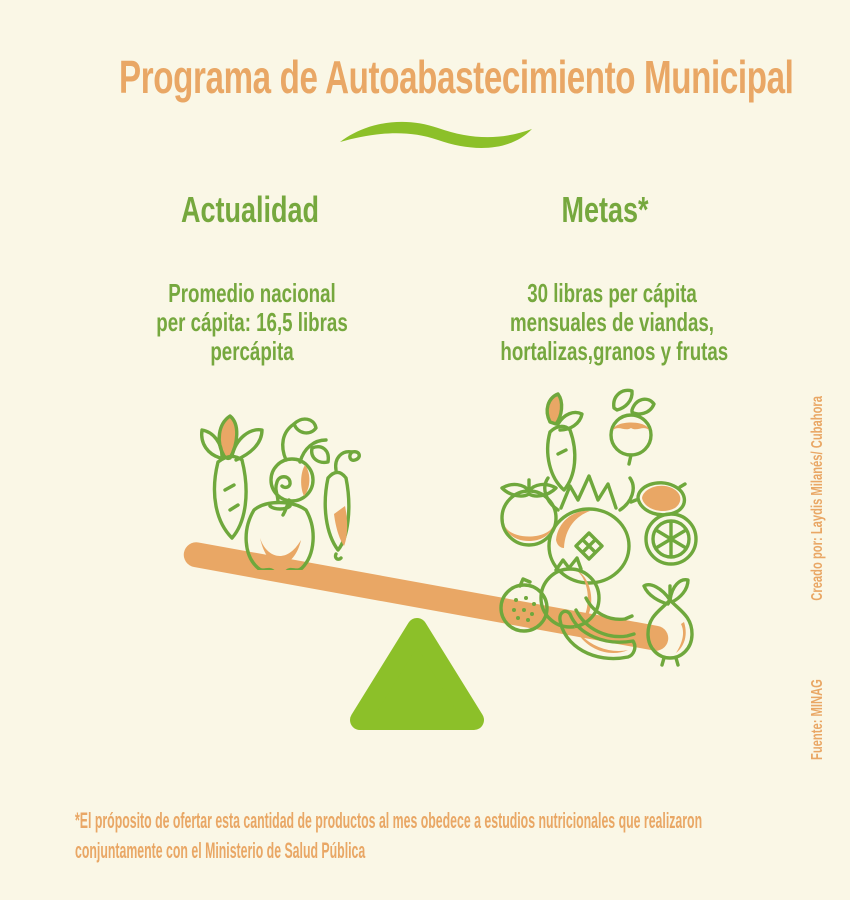 The width and height of the screenshot is (850, 900). What do you see at coordinates (335, 503) in the screenshot?
I see `cucumber-icon` at bounding box center [335, 503].